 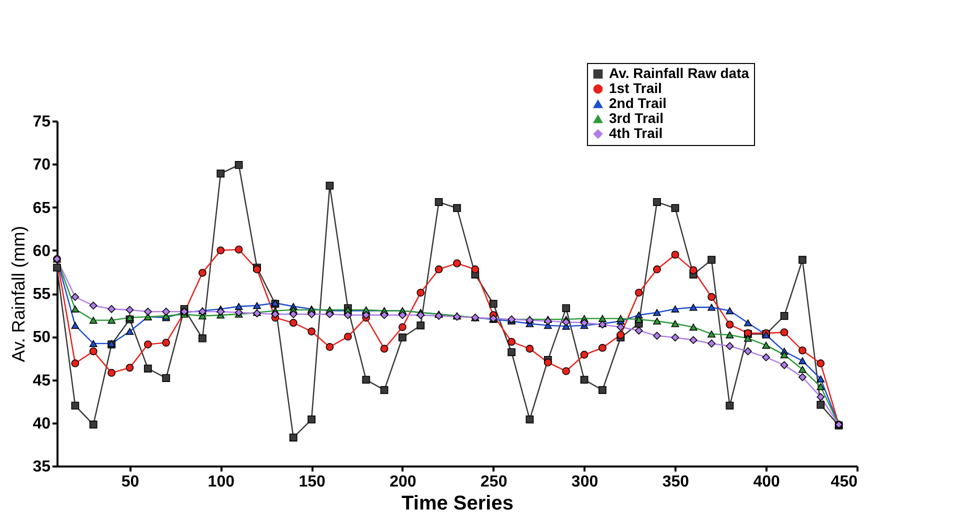 What do you see at coordinates (41, 423) in the screenshot?
I see `y-tick-label: 40` at bounding box center [41, 423].